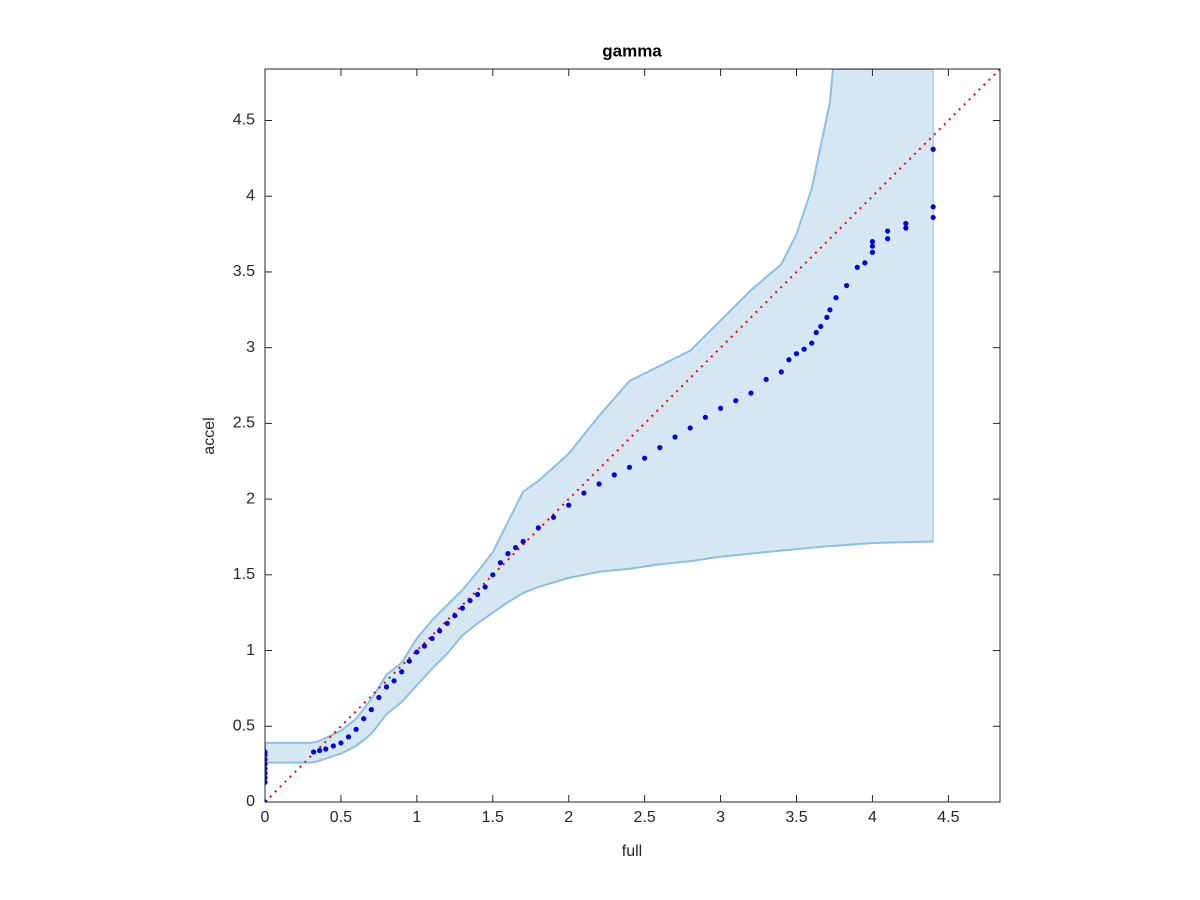 The height and width of the screenshot is (900, 1200). I want to click on x-tick-label: 2, so click(568, 817).